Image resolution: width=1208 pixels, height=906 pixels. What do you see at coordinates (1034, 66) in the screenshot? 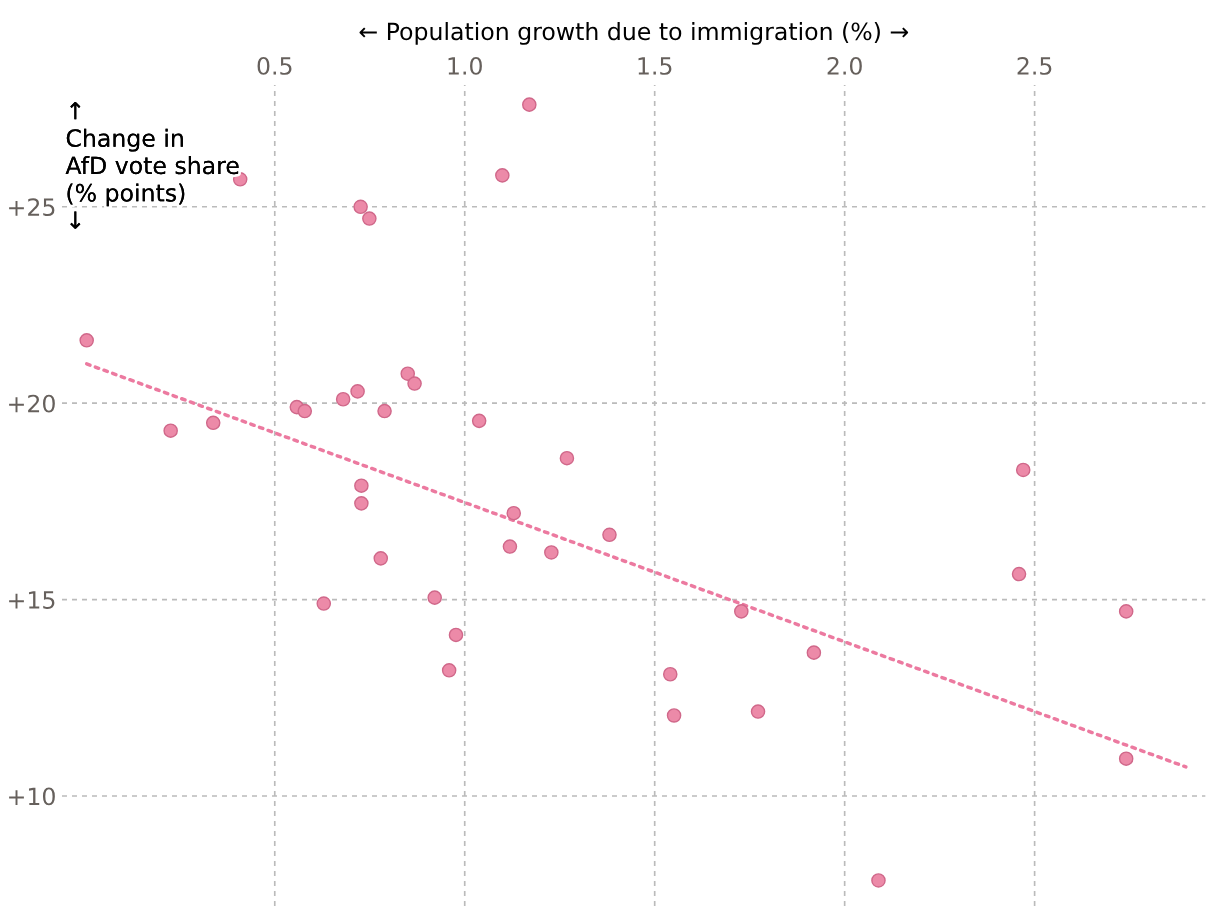
I see `x-tick-label: 2.5` at bounding box center [1034, 66].